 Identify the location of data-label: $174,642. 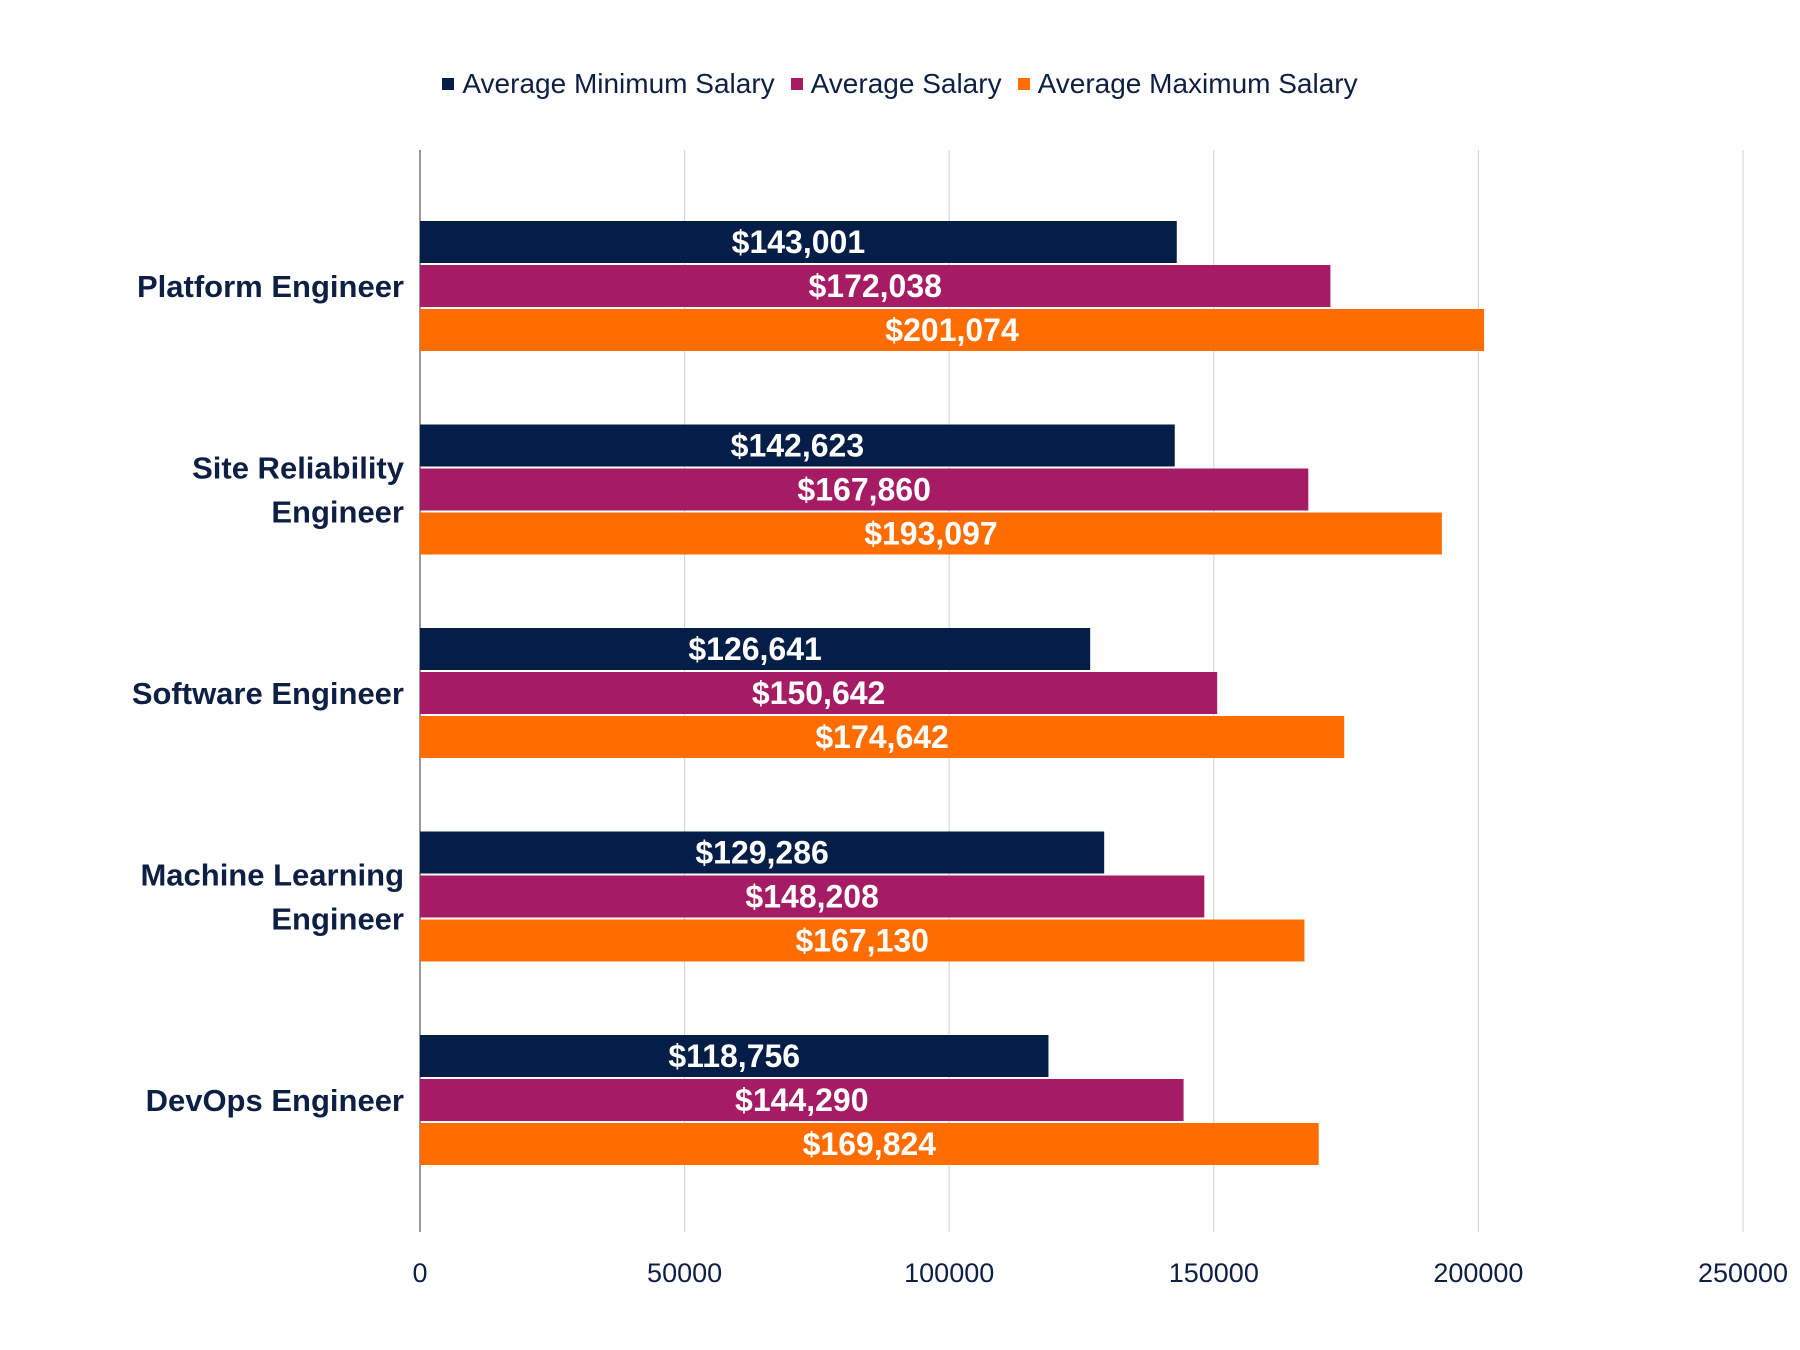
(881, 737).